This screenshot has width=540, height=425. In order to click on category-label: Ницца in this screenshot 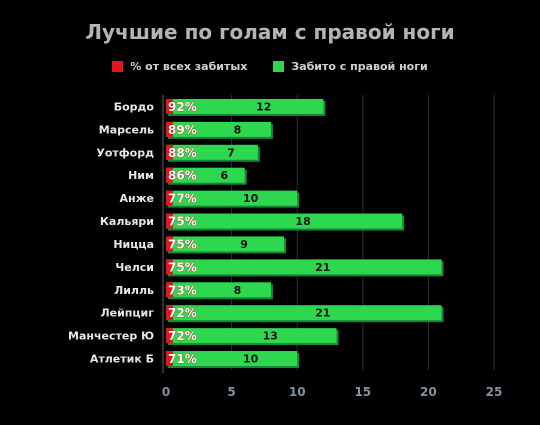, I will do `click(133, 244)`.